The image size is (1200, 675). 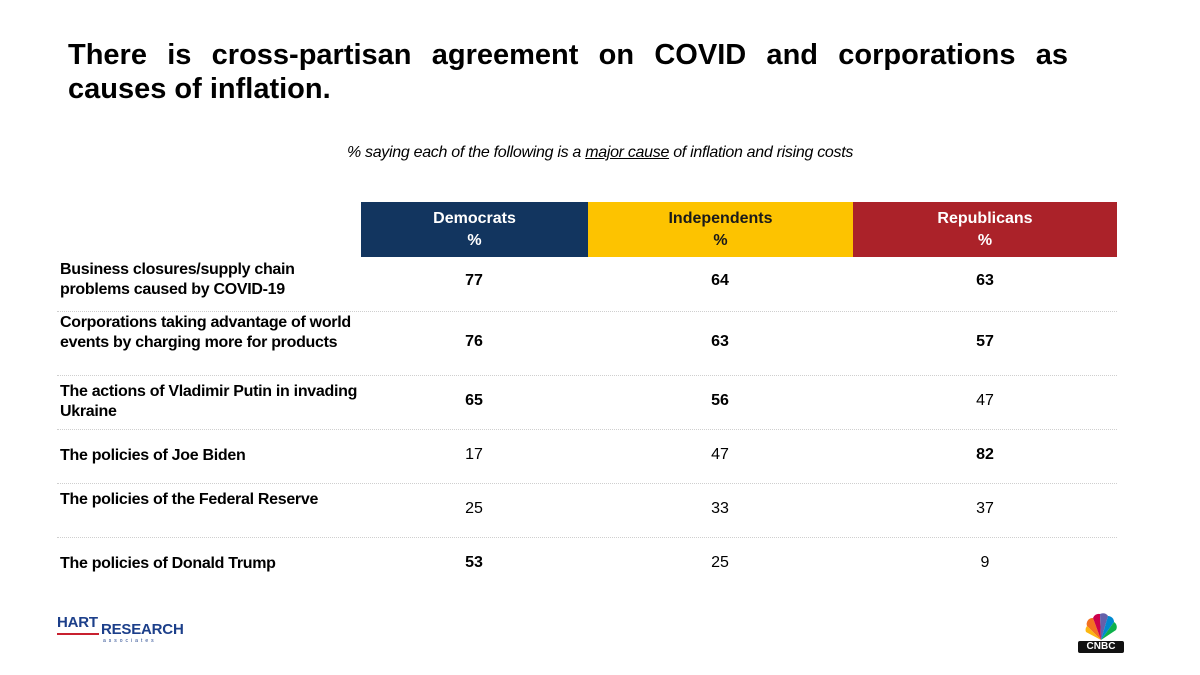 I want to click on hart-research-logo: HART RESEARCH associates, so click(x=123, y=630).